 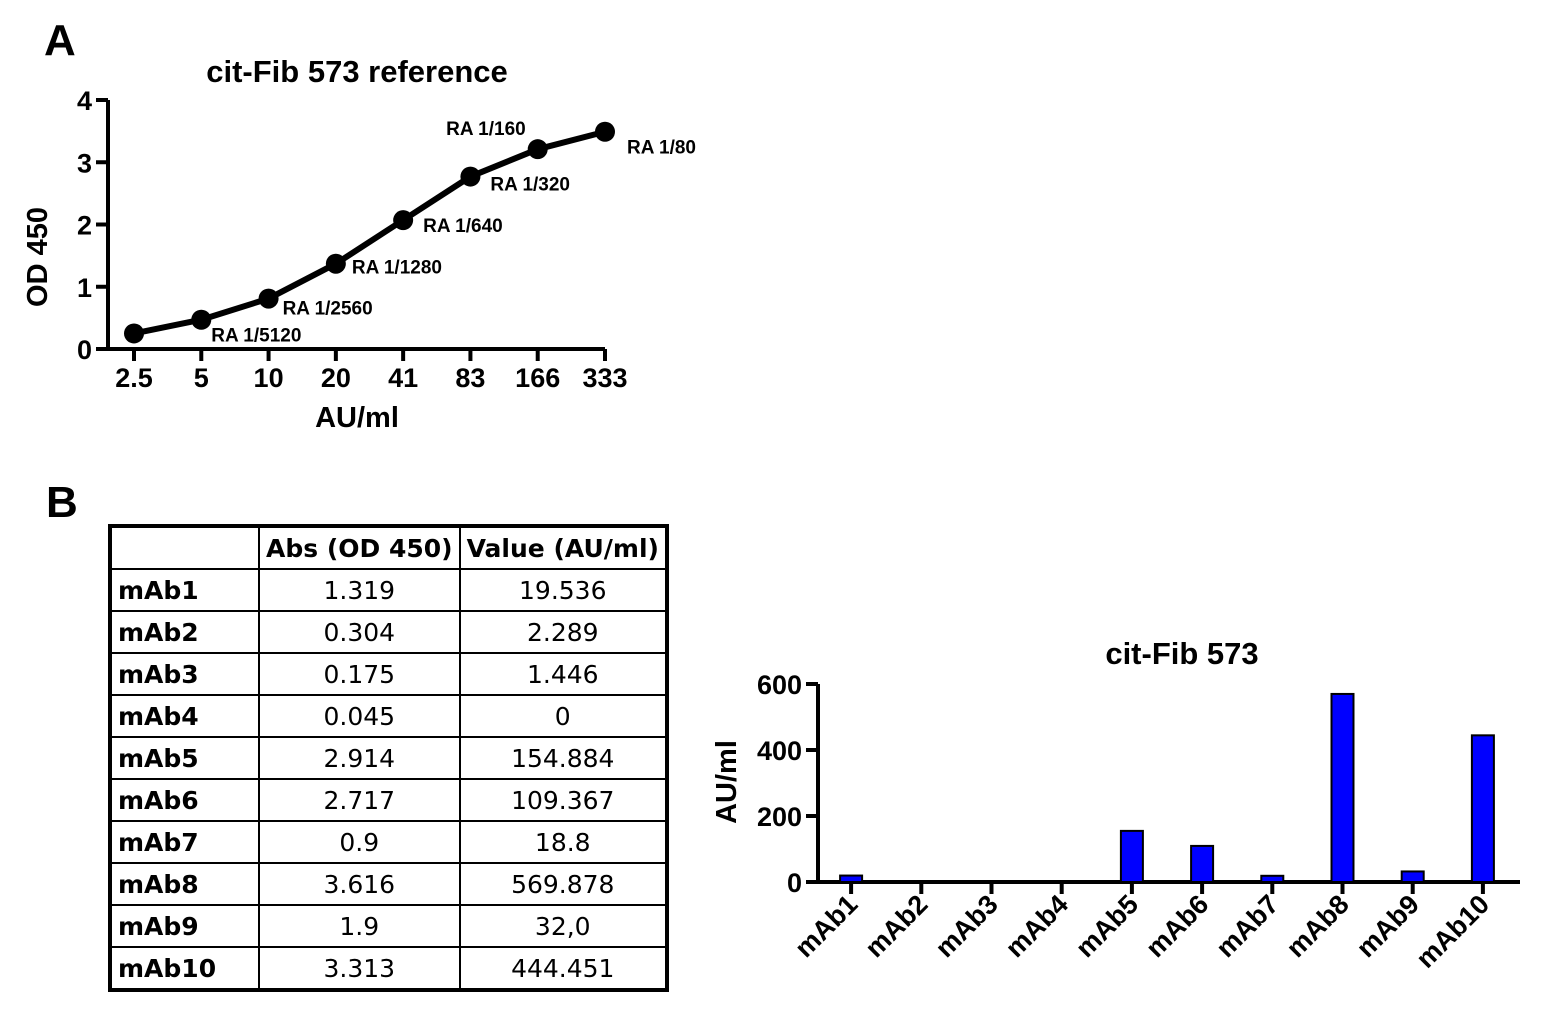 I want to click on table-cell: 3.313, so click(x=359, y=968).